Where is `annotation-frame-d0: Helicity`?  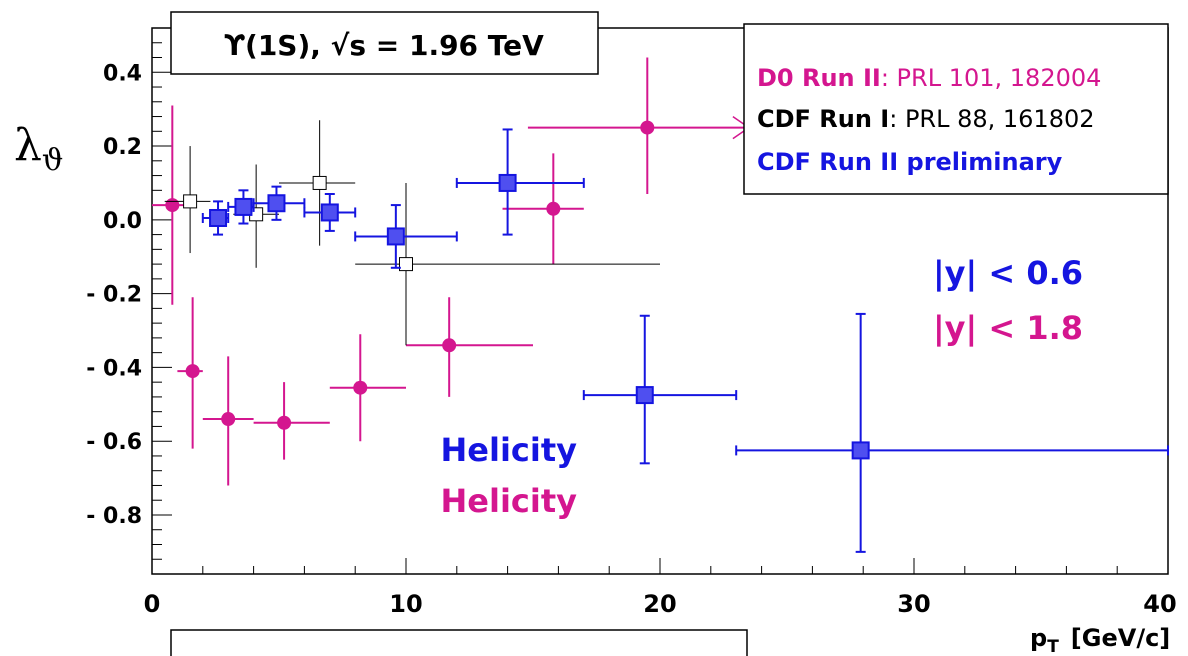 annotation-frame-d0: Helicity is located at coordinates (508, 501).